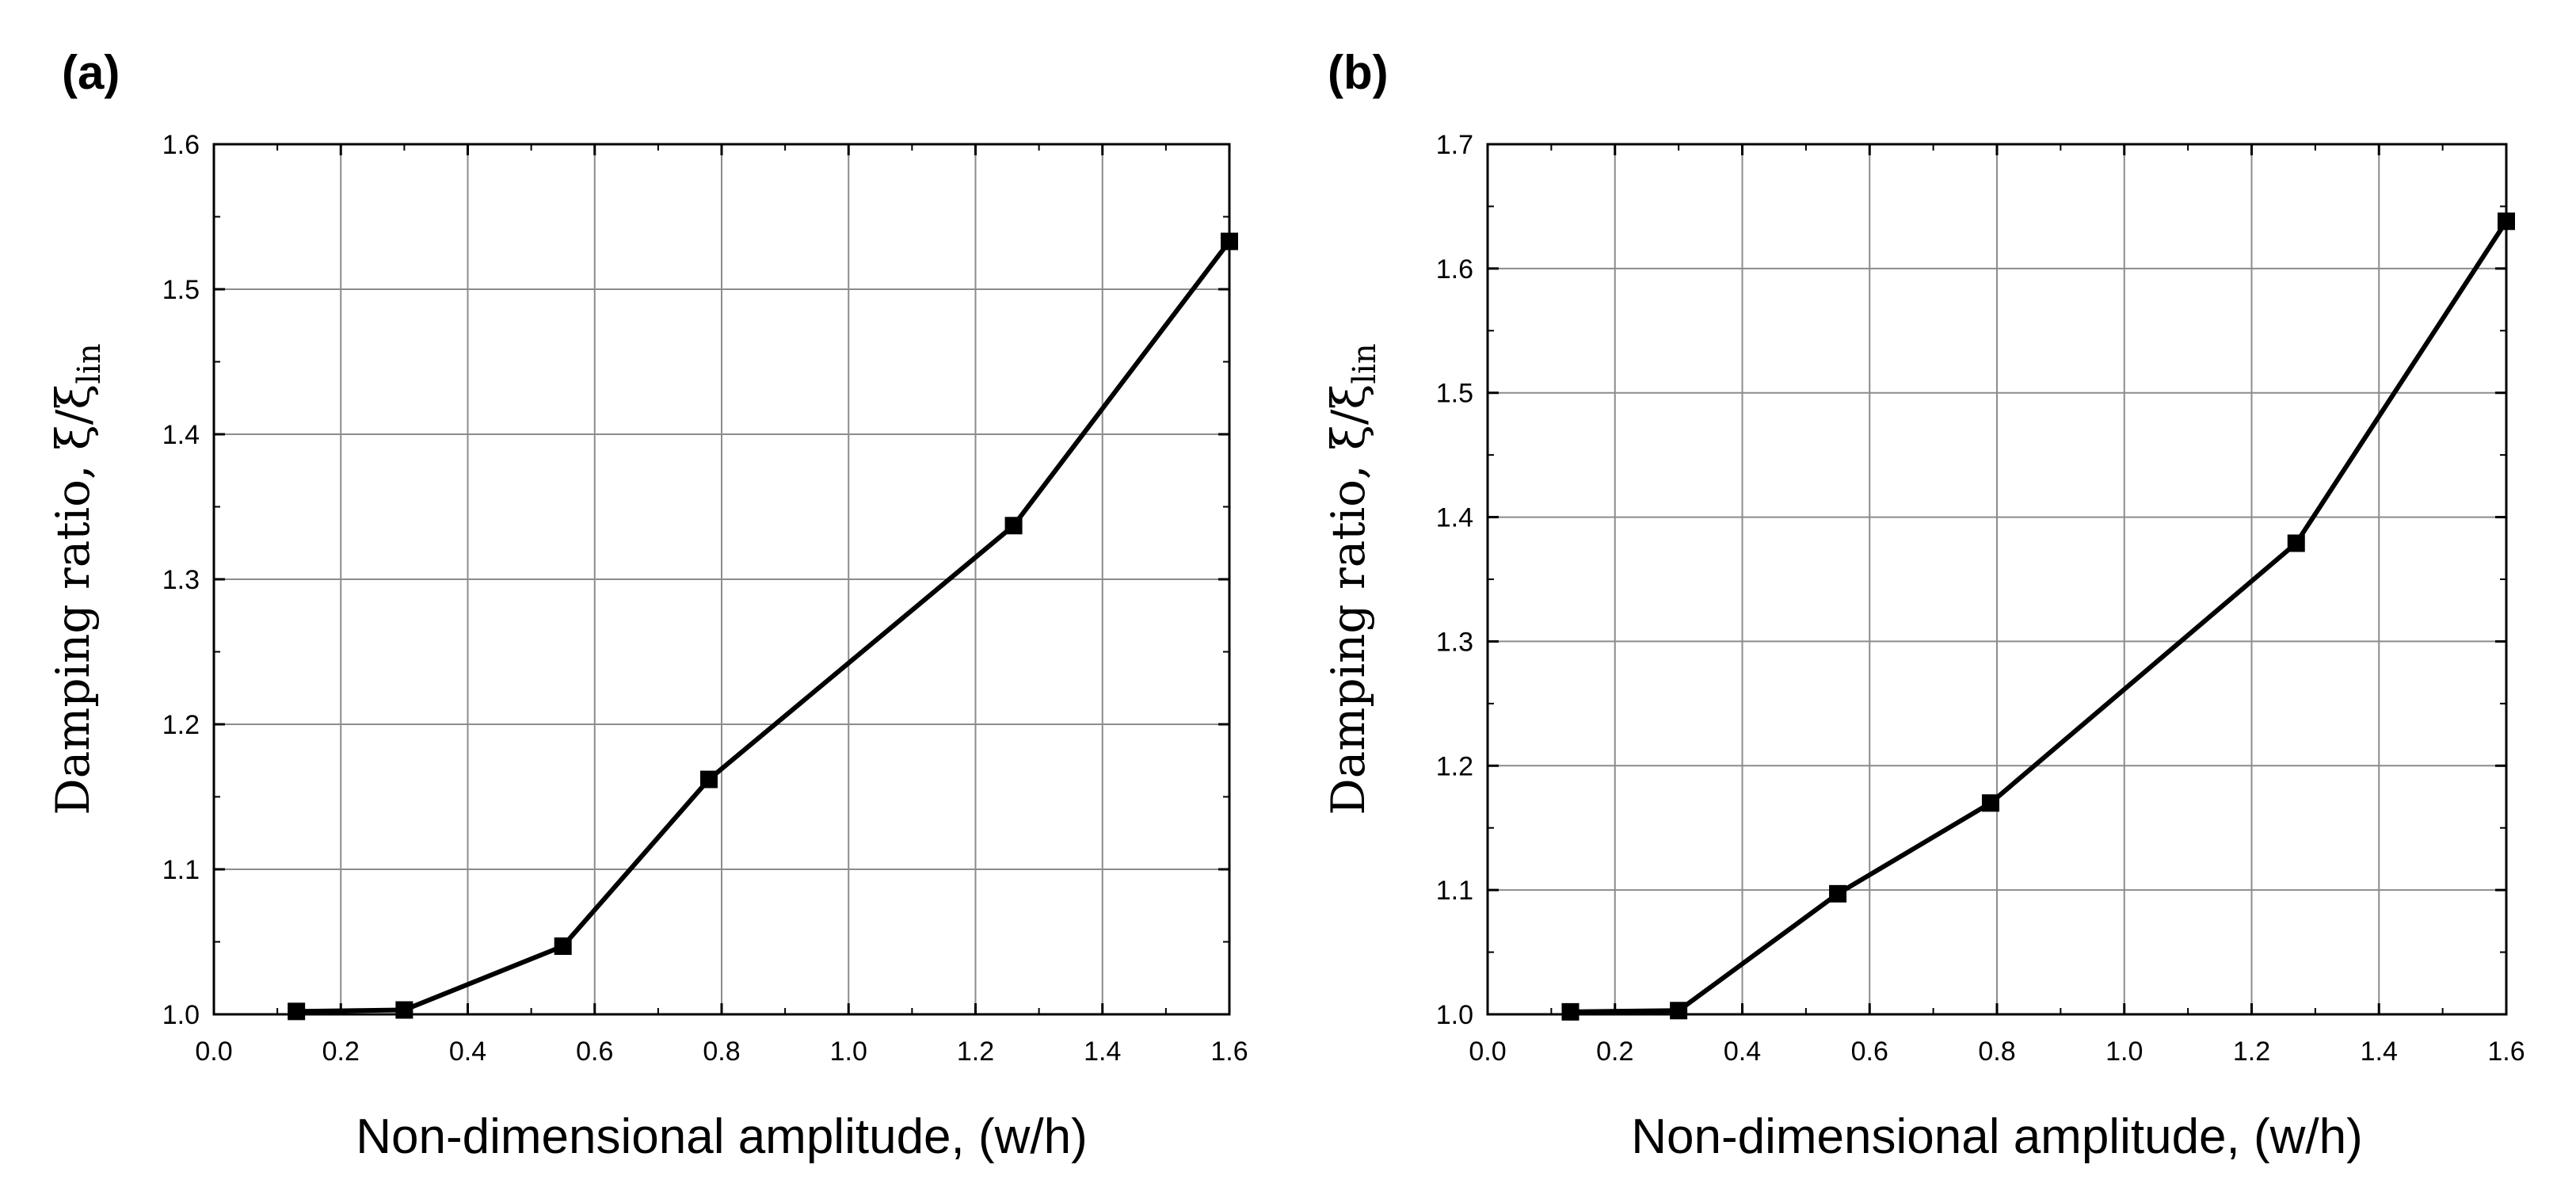 This screenshot has height=1195, width=2576. Describe the element at coordinates (1454, 145) in the screenshot. I see `y-tick-label: 1.7` at that location.